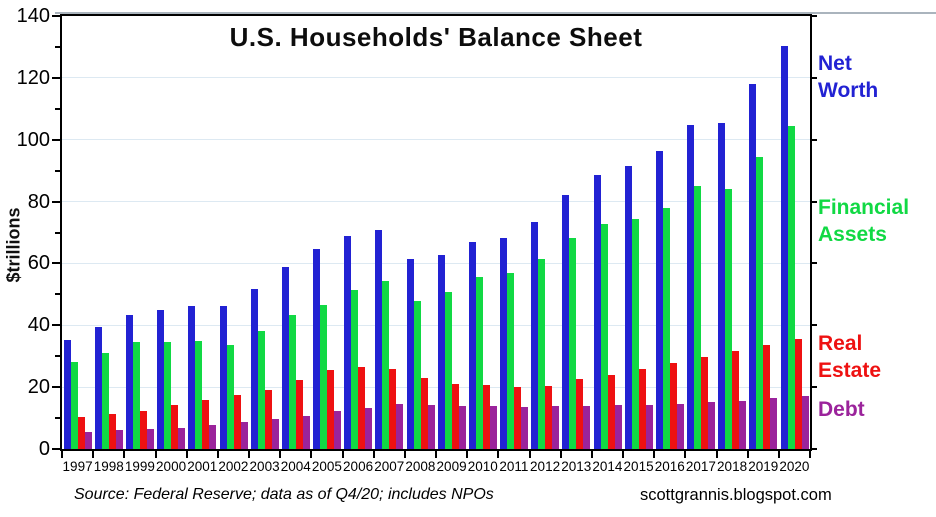  What do you see at coordinates (74, 405) in the screenshot?
I see `bar-financial-assets-1997` at bounding box center [74, 405].